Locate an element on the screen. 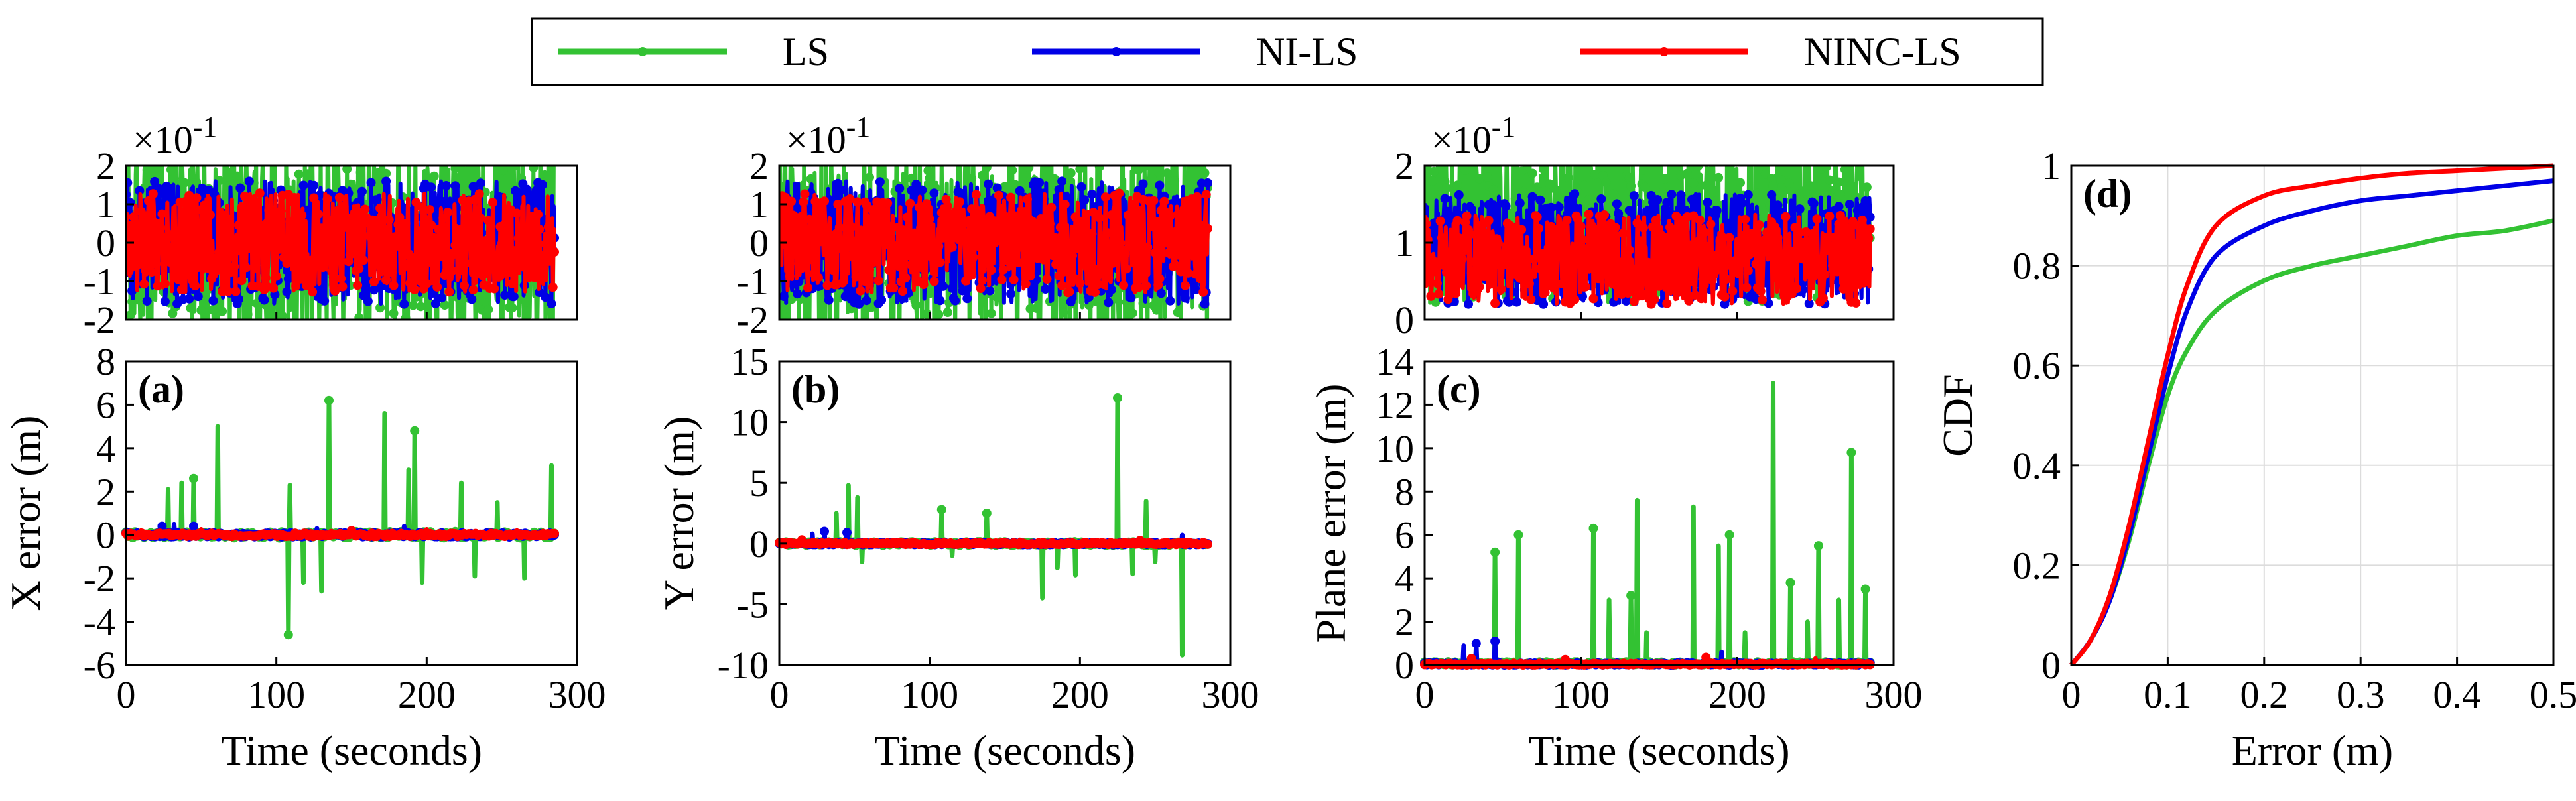  y-tick-label: 6 is located at coordinates (1405, 535).